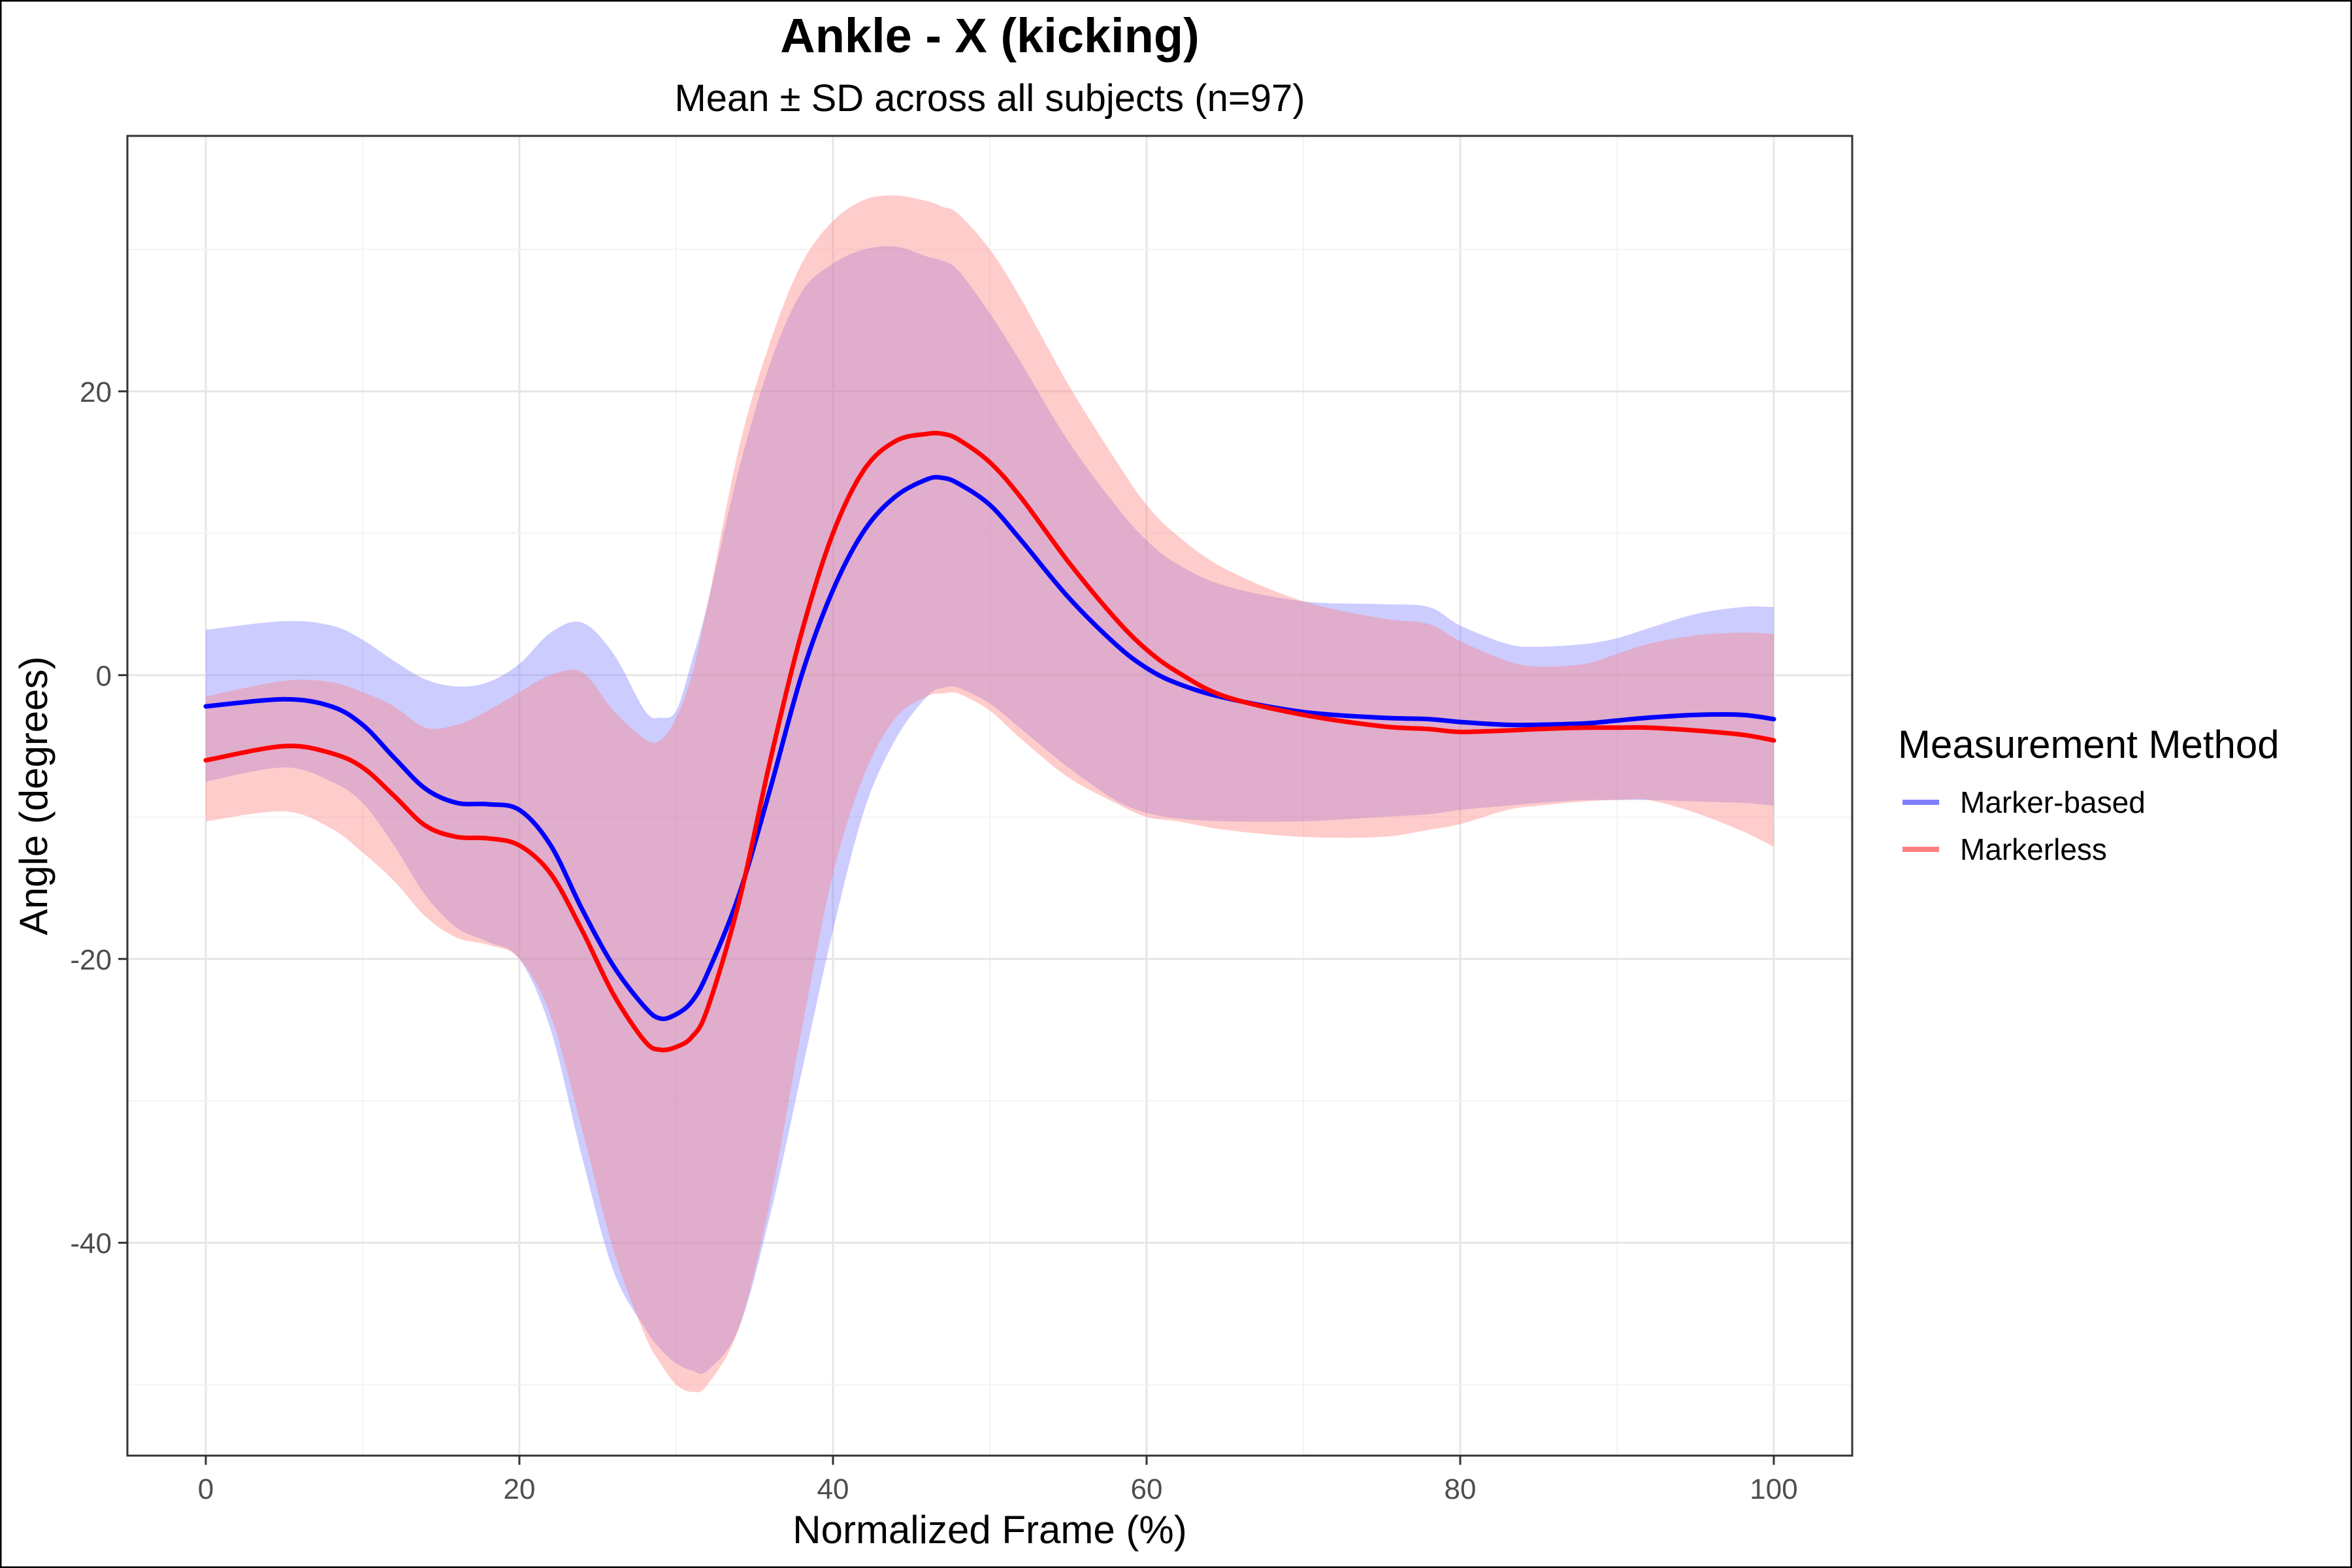 Image resolution: width=2352 pixels, height=1568 pixels. I want to click on y-tick-label: 0, so click(104, 676).